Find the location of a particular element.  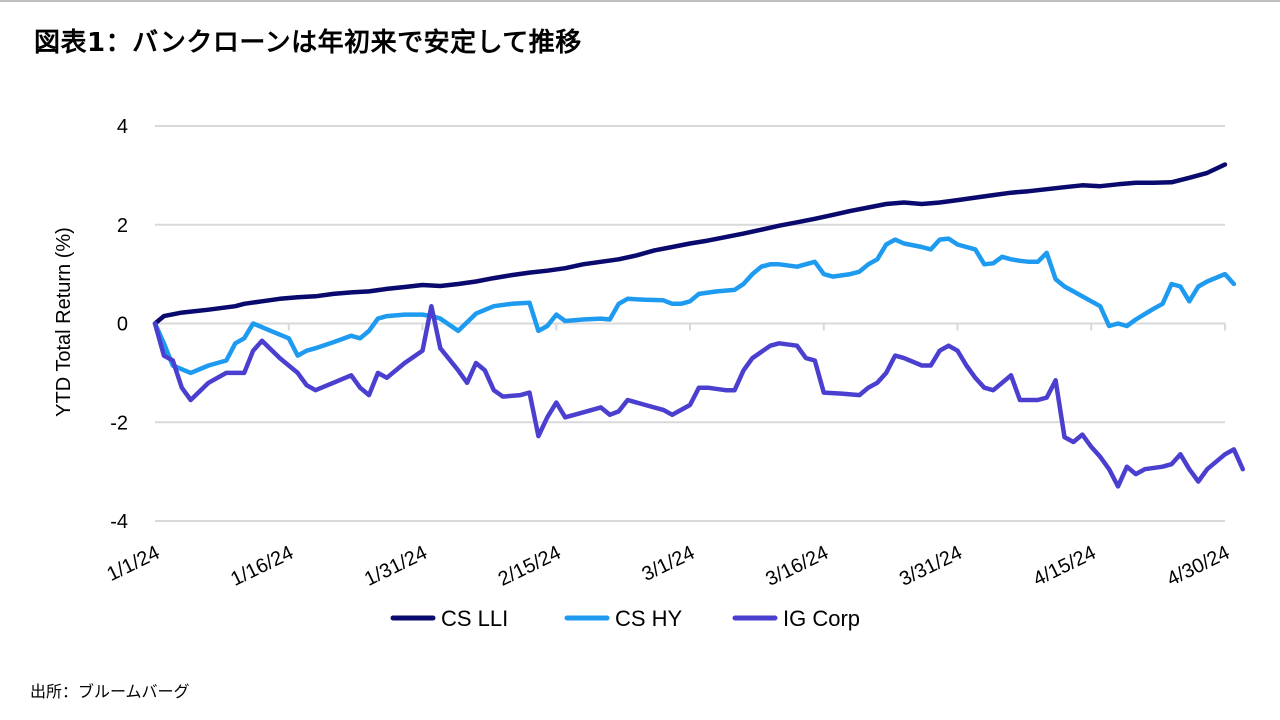

top-rule is located at coordinates (640, 1).